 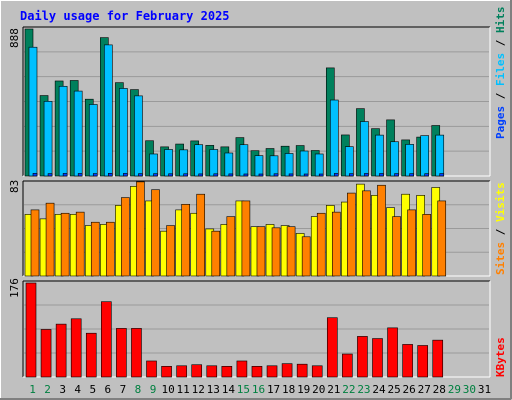 What do you see at coordinates (213, 389) in the screenshot?
I see `x-tick-label: 13` at bounding box center [213, 389].